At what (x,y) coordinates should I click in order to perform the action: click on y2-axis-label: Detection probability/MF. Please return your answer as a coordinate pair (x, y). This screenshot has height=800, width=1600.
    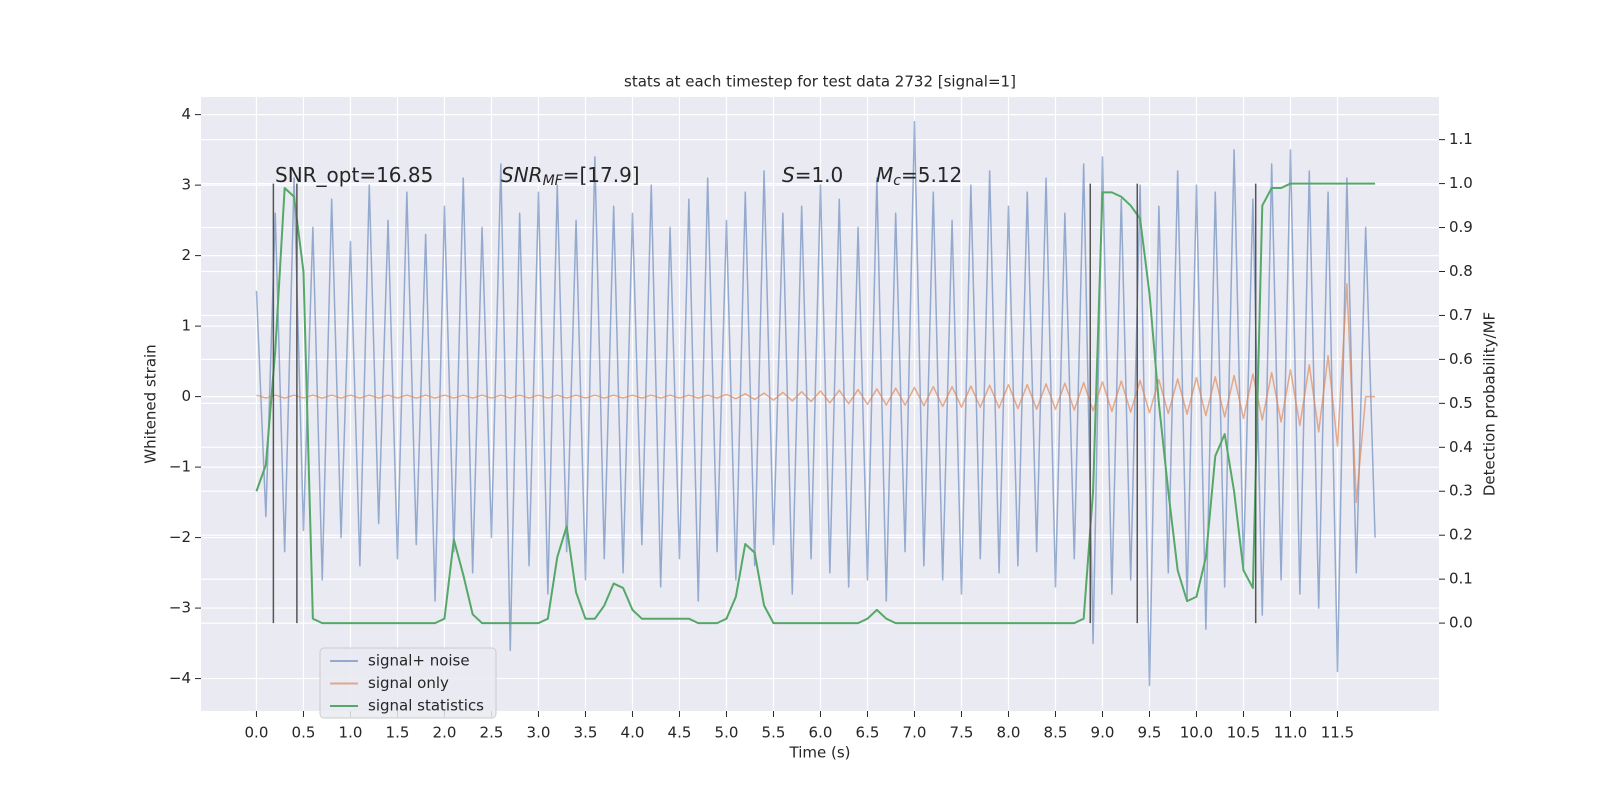
    Looking at the image, I should click on (1490, 404).